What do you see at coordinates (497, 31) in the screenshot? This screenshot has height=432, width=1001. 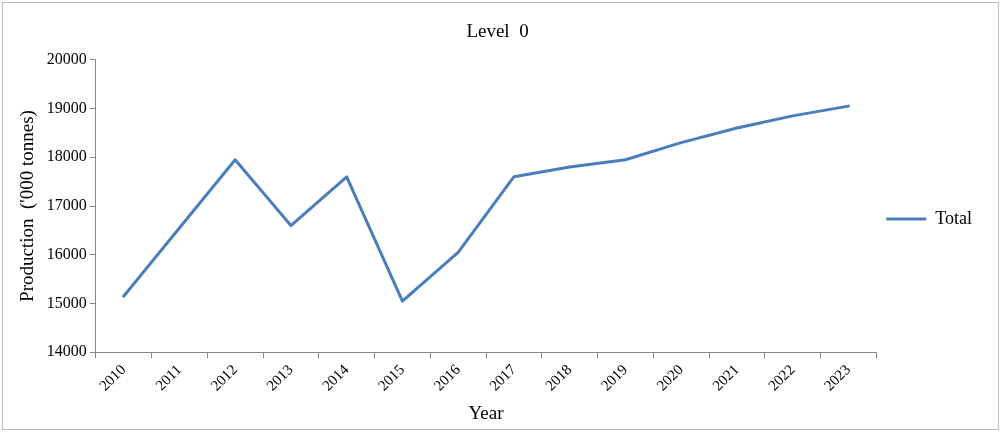 I see `chart-title: Level 0` at bounding box center [497, 31].